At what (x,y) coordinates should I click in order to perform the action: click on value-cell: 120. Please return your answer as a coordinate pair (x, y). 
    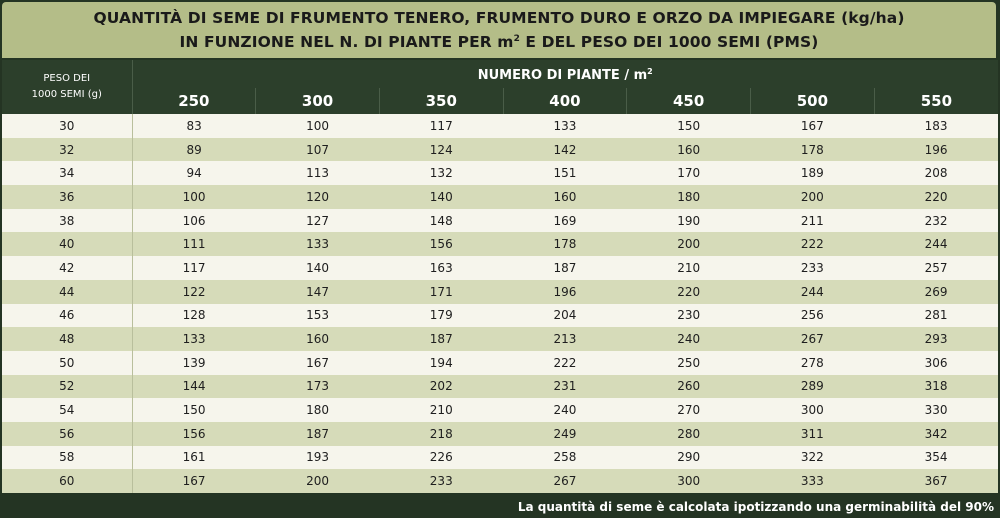
    Looking at the image, I should click on (317, 197).